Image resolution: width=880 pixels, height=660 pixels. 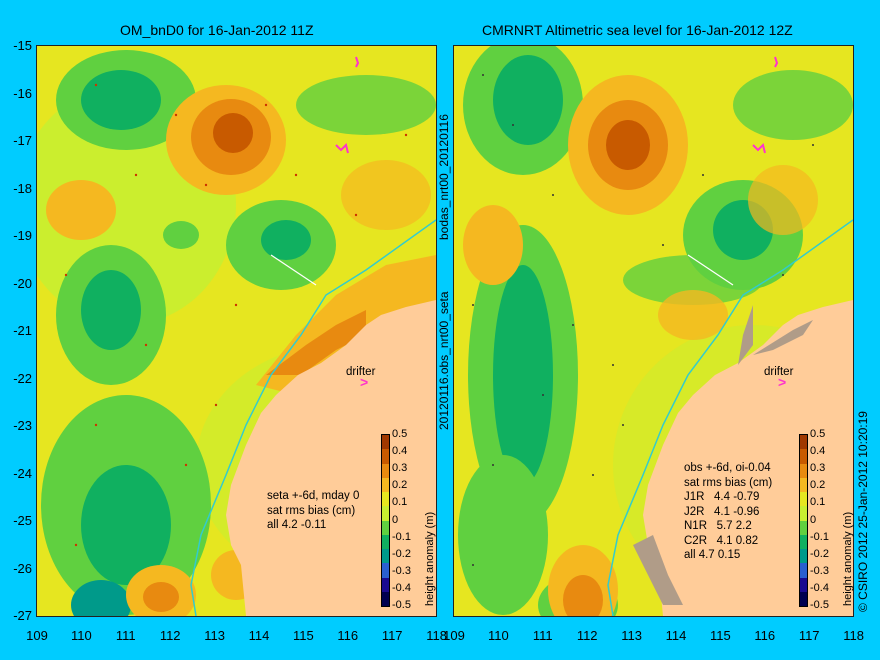 What do you see at coordinates (22, 378) in the screenshot?
I see `lat-tick-label: -22` at bounding box center [22, 378].